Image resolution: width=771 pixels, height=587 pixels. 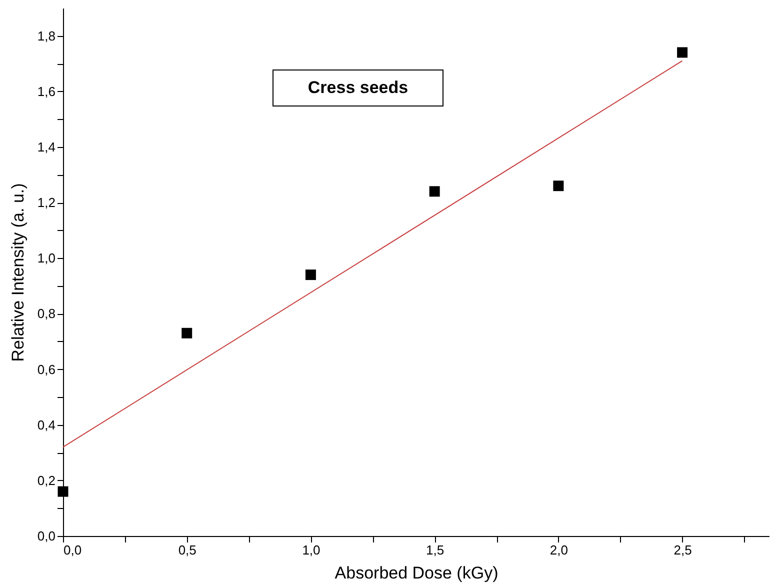 I want to click on x-axis-title: Absorbed Dose (kGy), so click(x=416, y=573).